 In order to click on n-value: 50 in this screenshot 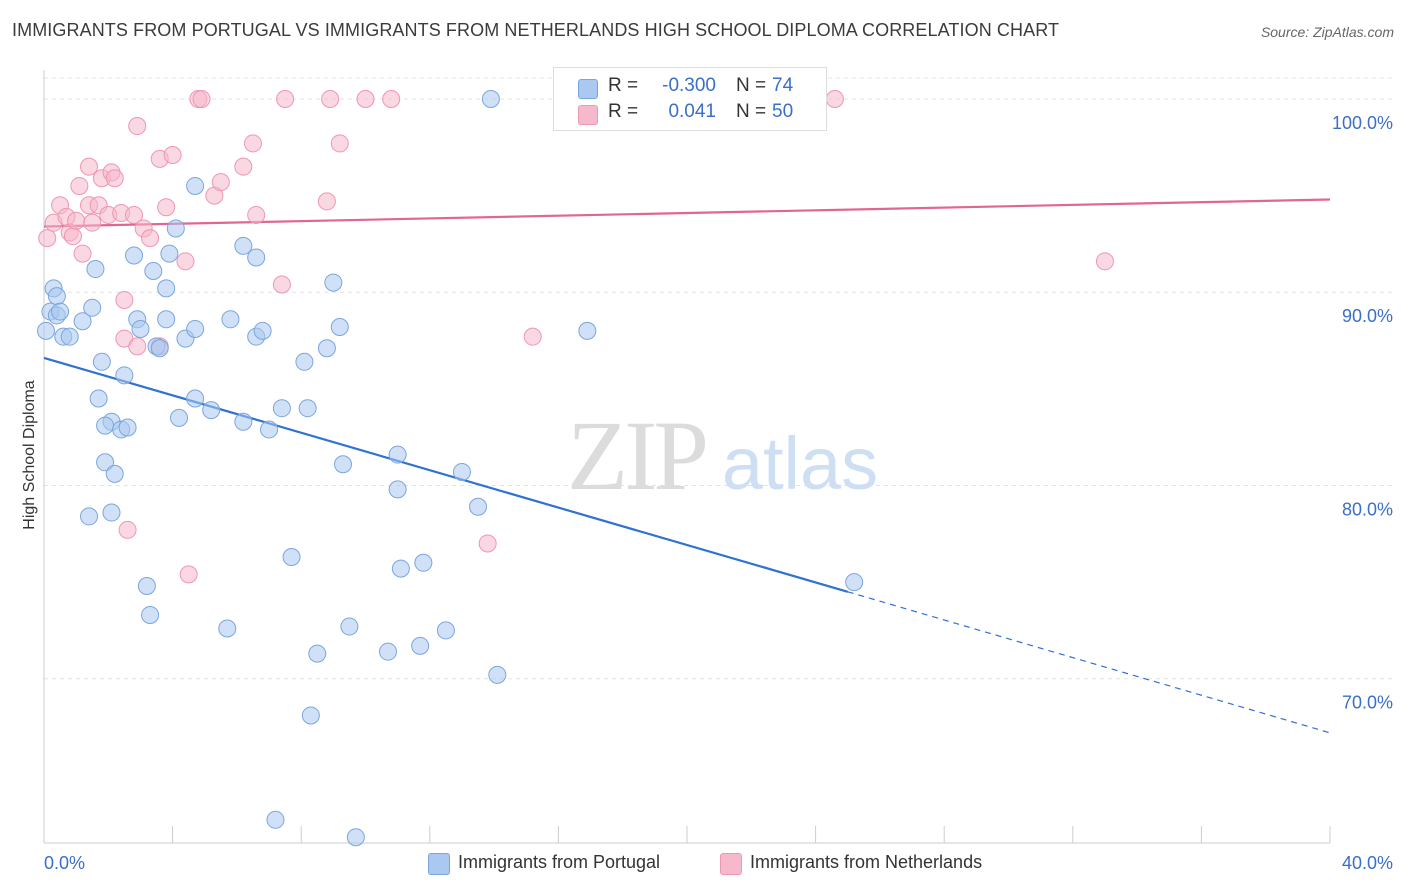, I will do `click(783, 111)`.